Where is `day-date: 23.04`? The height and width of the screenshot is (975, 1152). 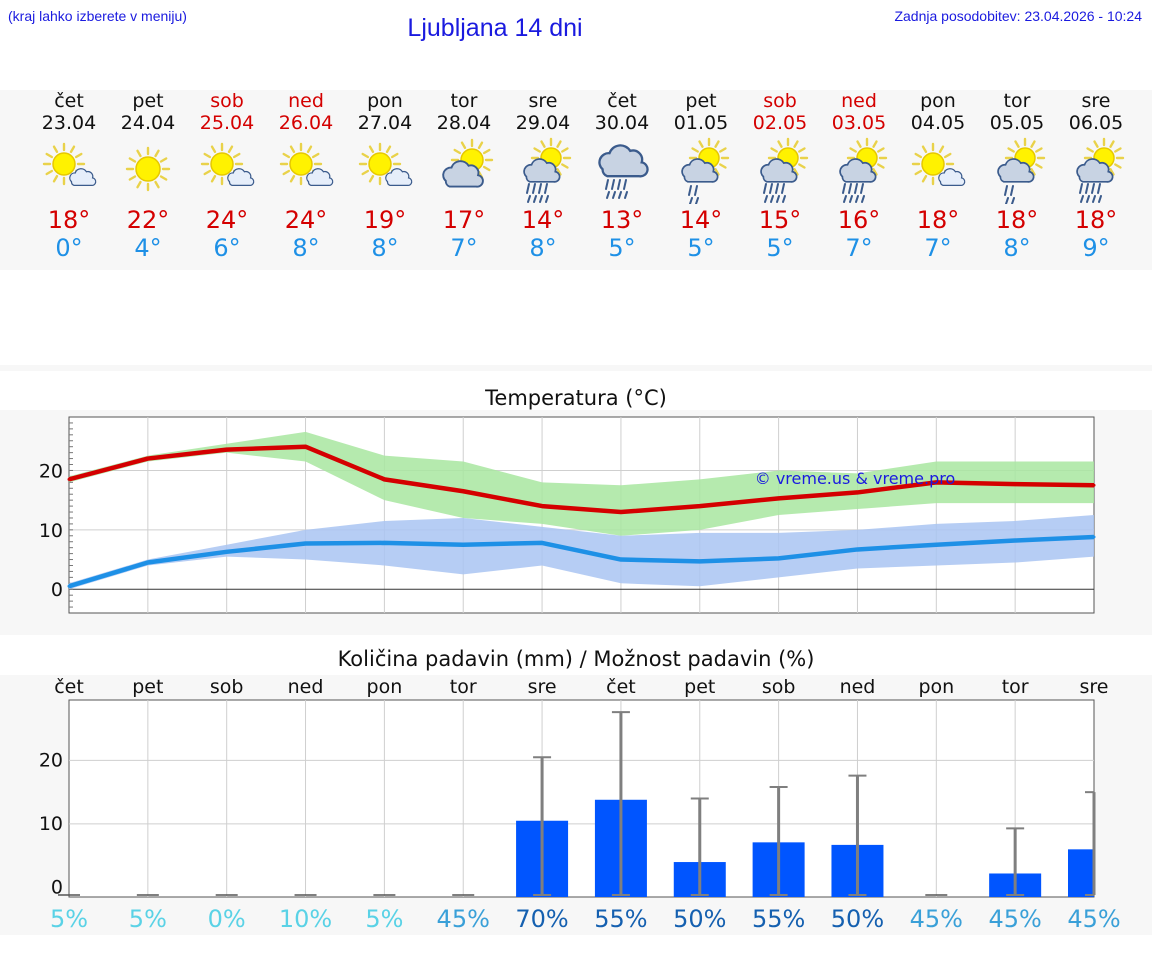
day-date: 23.04 is located at coordinates (69, 123).